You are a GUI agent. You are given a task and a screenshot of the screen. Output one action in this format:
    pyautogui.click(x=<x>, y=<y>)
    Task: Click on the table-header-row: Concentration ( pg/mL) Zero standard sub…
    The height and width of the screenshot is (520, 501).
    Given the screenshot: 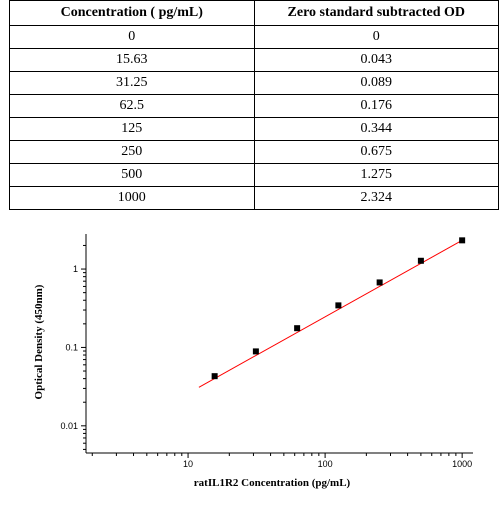 What is the action you would take?
    pyautogui.click(x=254, y=13)
    